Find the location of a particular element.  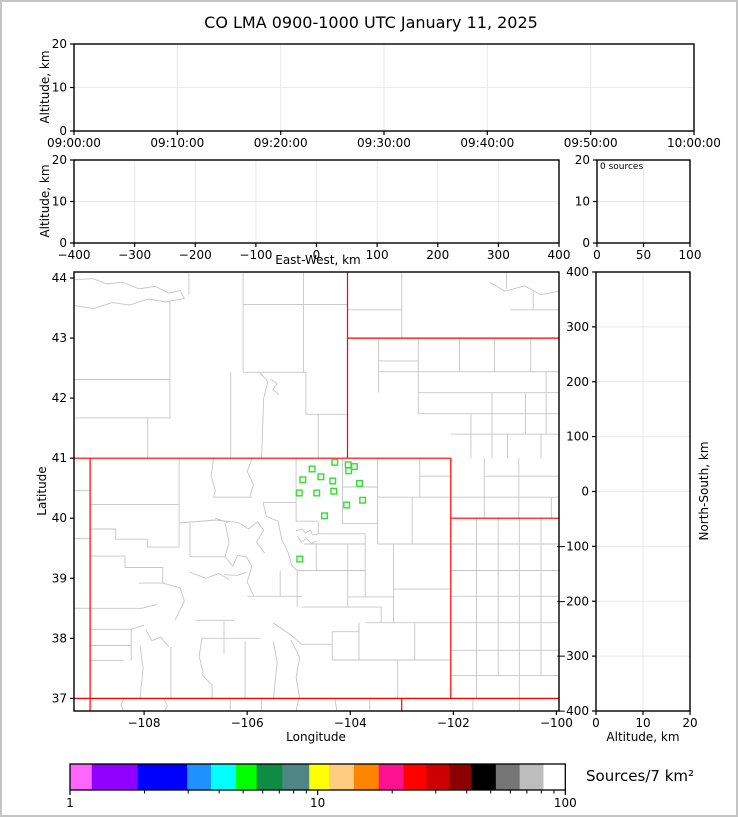

y-tick-label: −300 is located at coordinates (572, 656).